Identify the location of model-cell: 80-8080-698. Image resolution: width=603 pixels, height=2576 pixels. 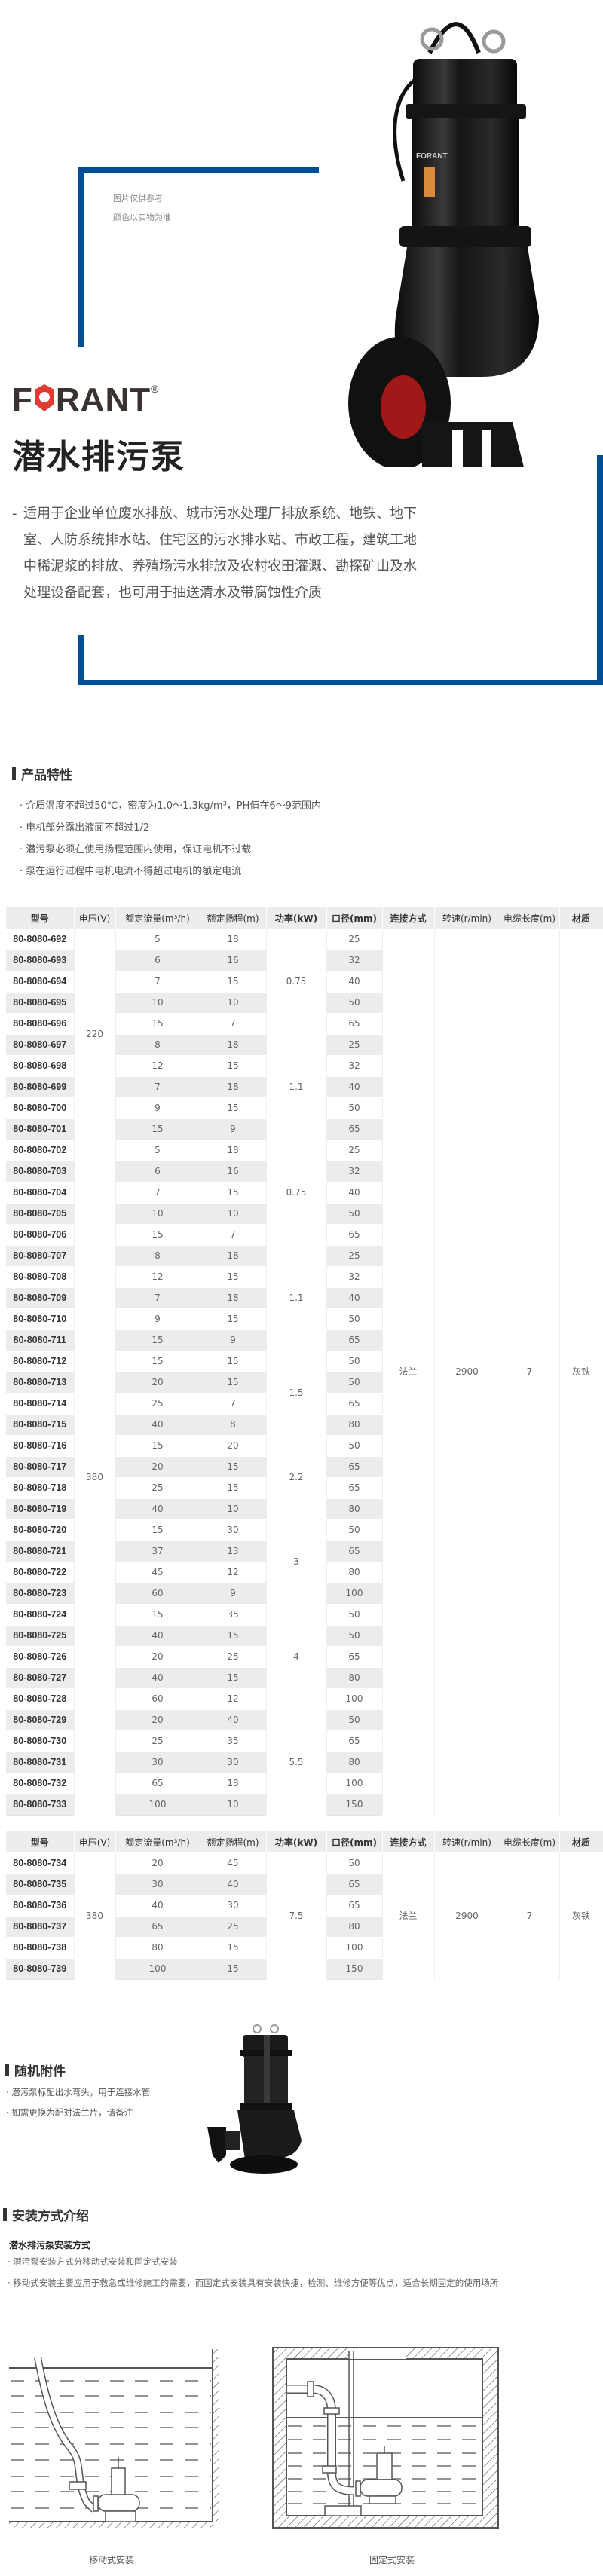
(40, 1066).